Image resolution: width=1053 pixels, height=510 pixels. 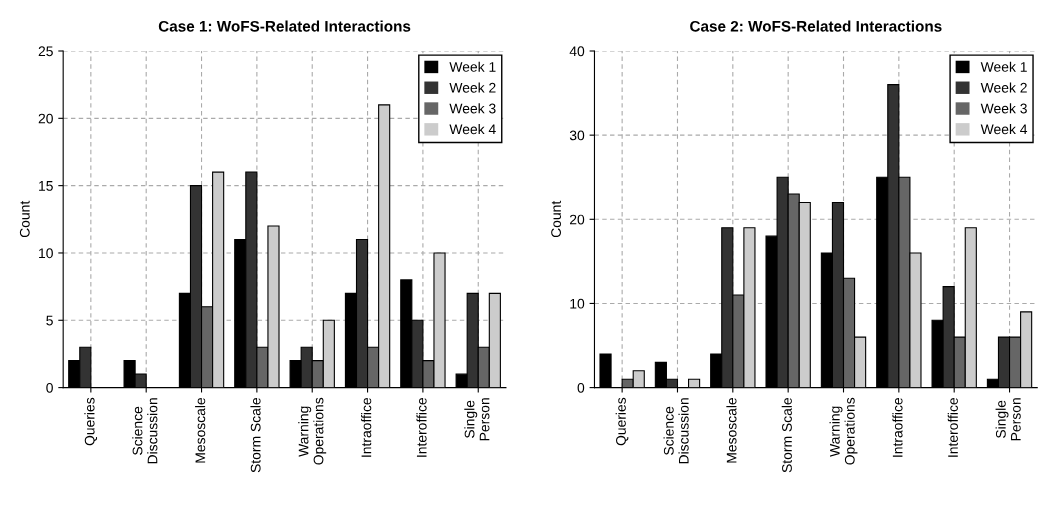 I want to click on bar, so click(x=605, y=370).